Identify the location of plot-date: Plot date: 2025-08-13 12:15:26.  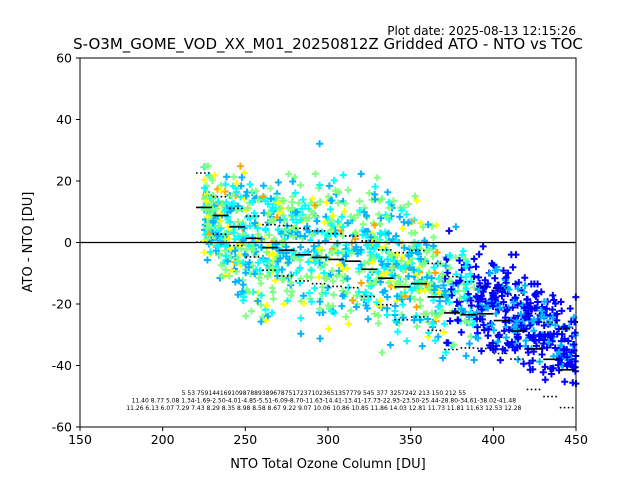
(481, 31).